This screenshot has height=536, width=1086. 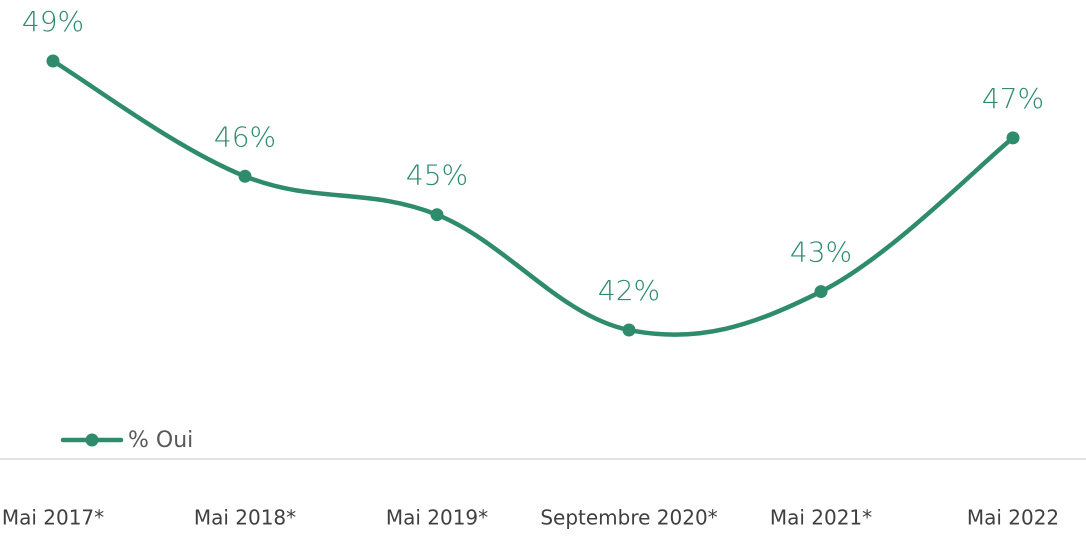 I want to click on value-label: 43%, so click(x=821, y=252).